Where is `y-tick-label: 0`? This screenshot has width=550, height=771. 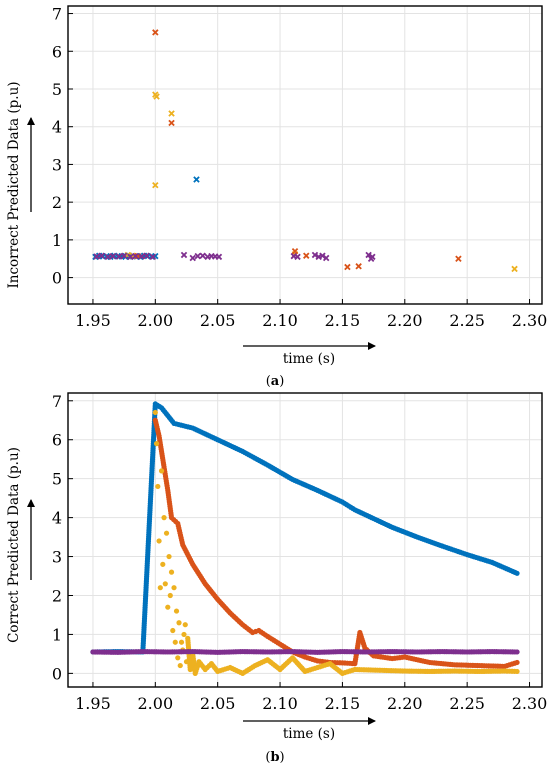 y-tick-label: 0 is located at coordinates (57, 673).